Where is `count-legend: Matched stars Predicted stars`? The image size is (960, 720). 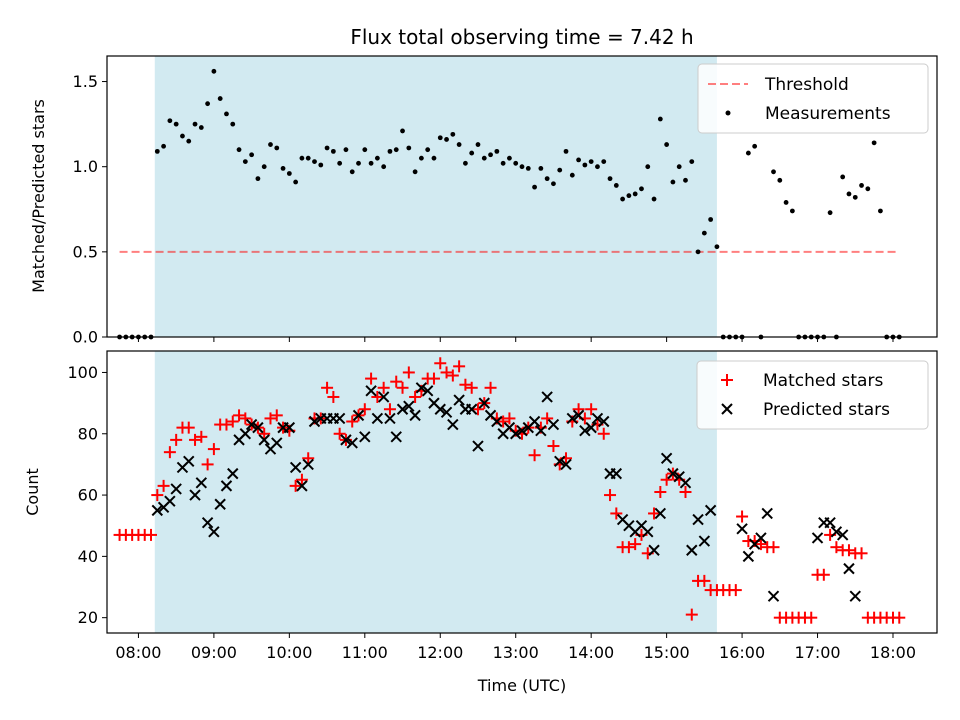
count-legend: Matched stars Predicted stars is located at coordinates (812, 395).